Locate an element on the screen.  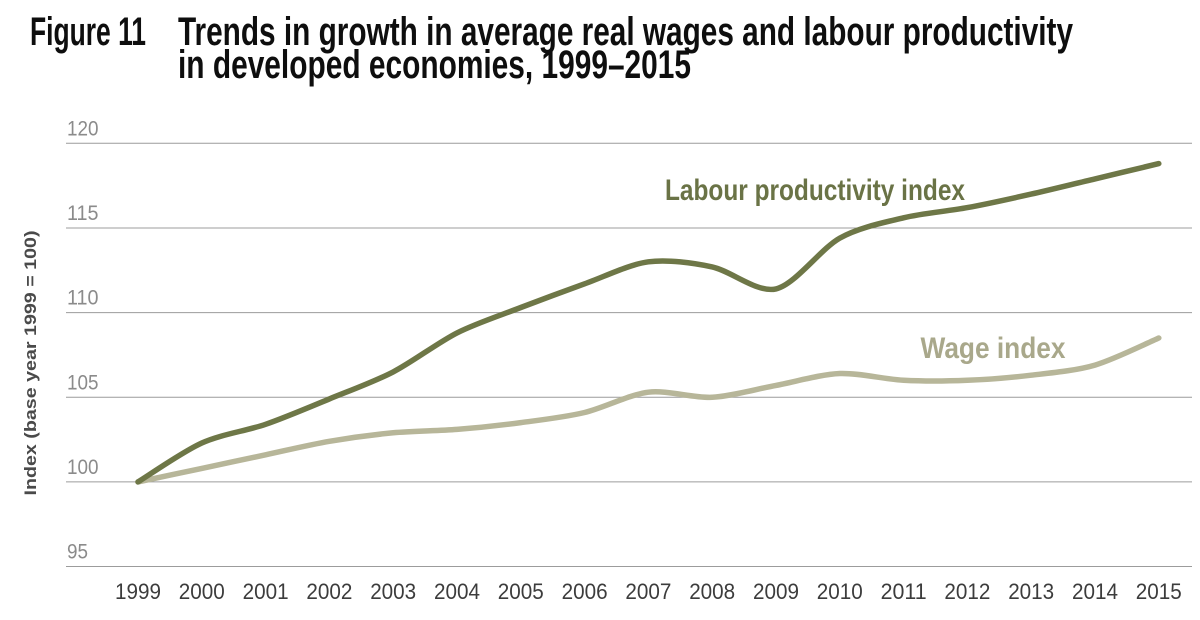
x-tick-label-2008: 2008 is located at coordinates (712, 591).